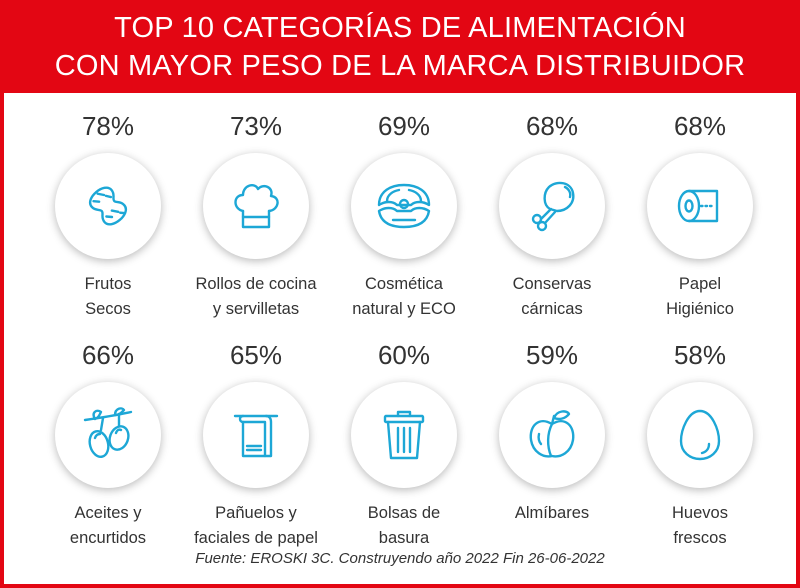 The image size is (800, 588). Describe the element at coordinates (404, 296) in the screenshot. I see `category-label: Cosmética natural y ECO` at that location.